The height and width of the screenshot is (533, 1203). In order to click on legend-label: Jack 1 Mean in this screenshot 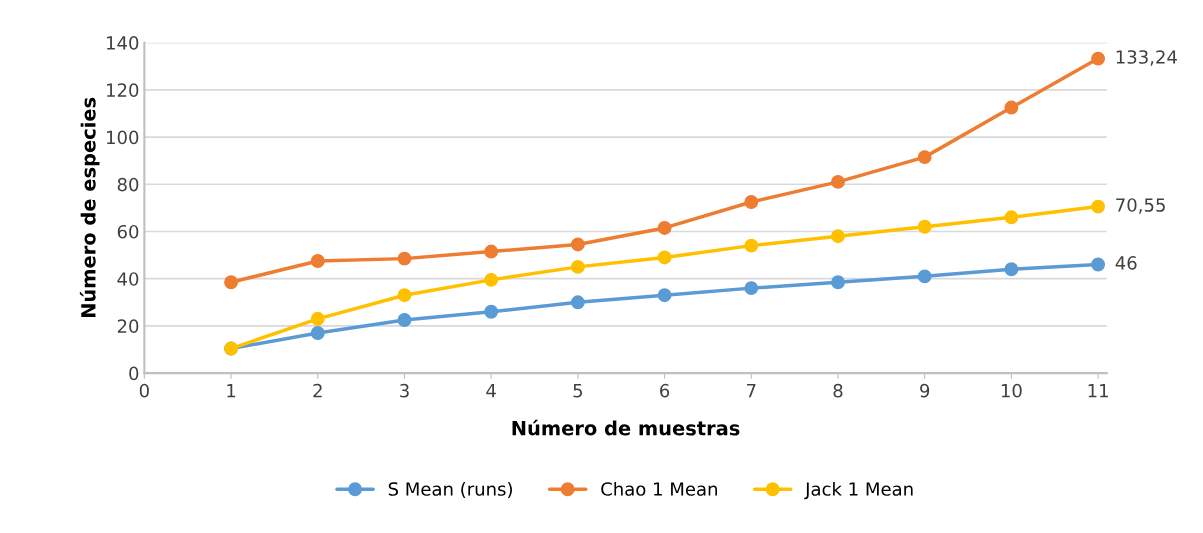, I will do `click(858, 490)`.